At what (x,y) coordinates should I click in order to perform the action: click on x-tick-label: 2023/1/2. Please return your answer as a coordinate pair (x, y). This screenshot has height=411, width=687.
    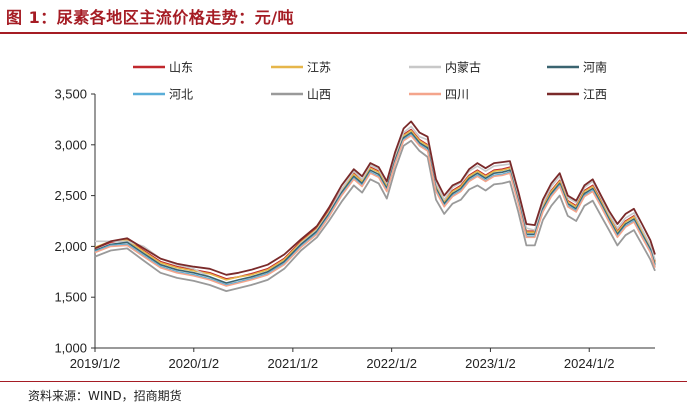
    Looking at the image, I should click on (490, 363).